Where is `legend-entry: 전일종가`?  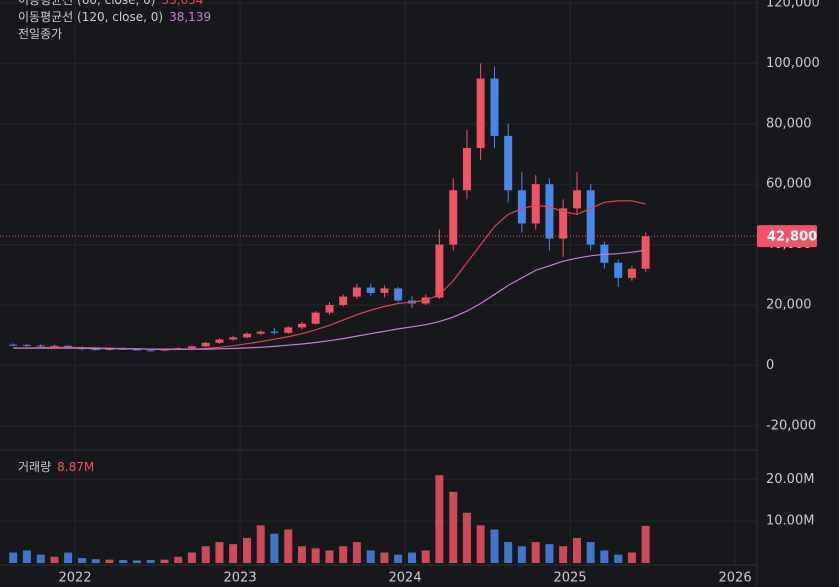
legend-entry: 전일종가 is located at coordinates (40, 34).